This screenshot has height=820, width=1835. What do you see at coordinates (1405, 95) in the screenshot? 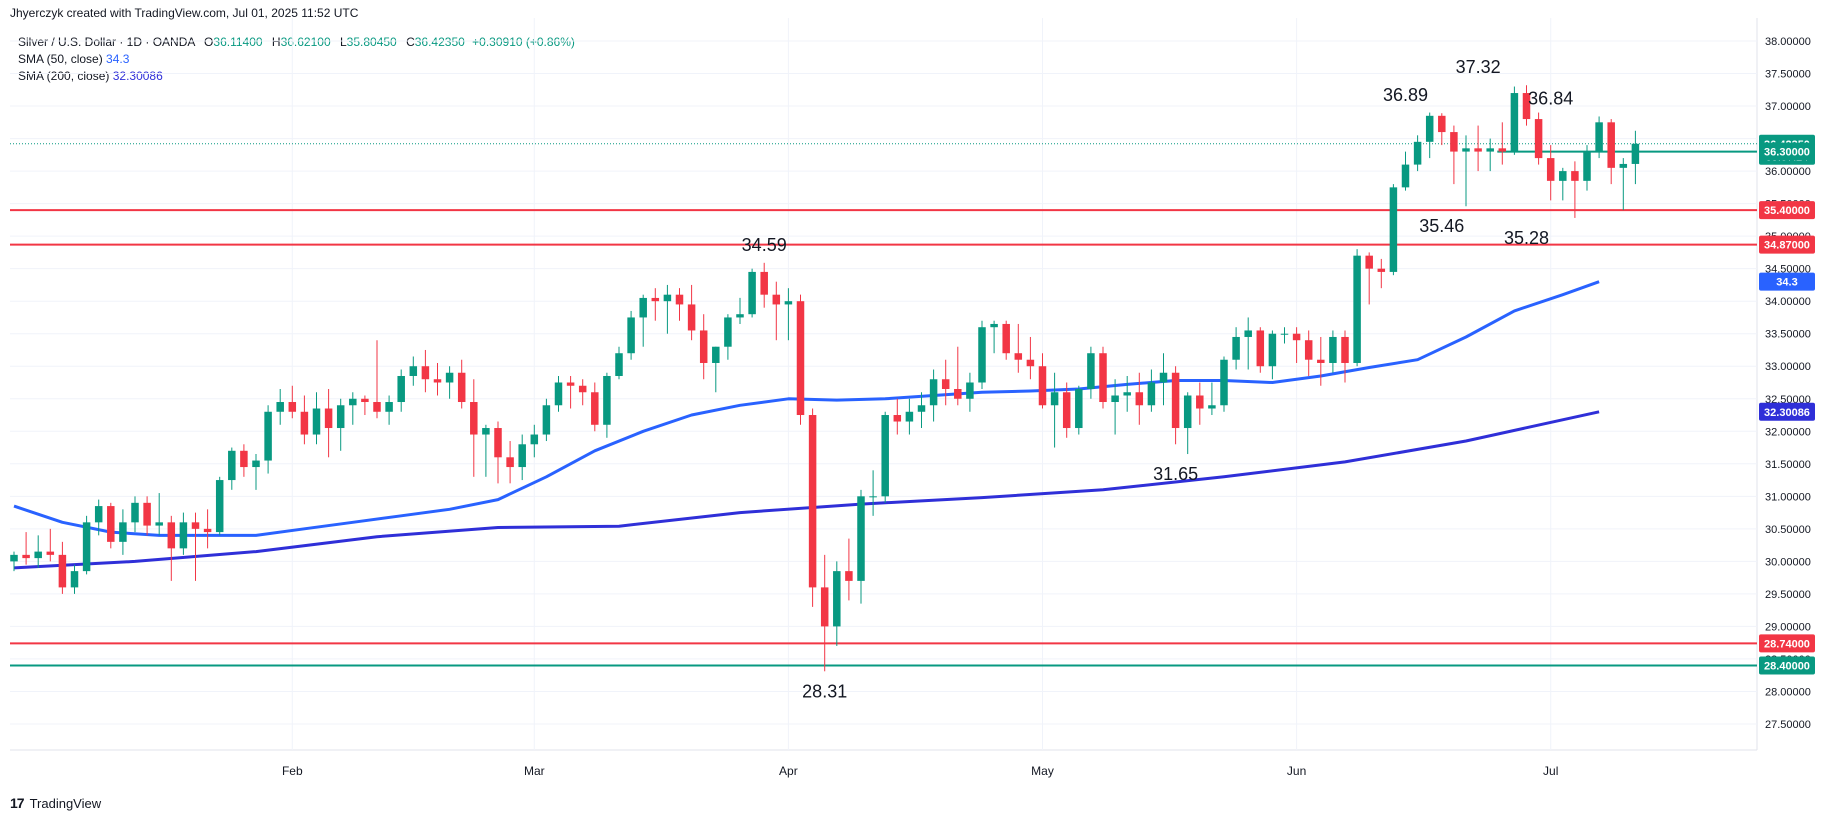
I see `price-annotation: 36.89` at bounding box center [1405, 95].